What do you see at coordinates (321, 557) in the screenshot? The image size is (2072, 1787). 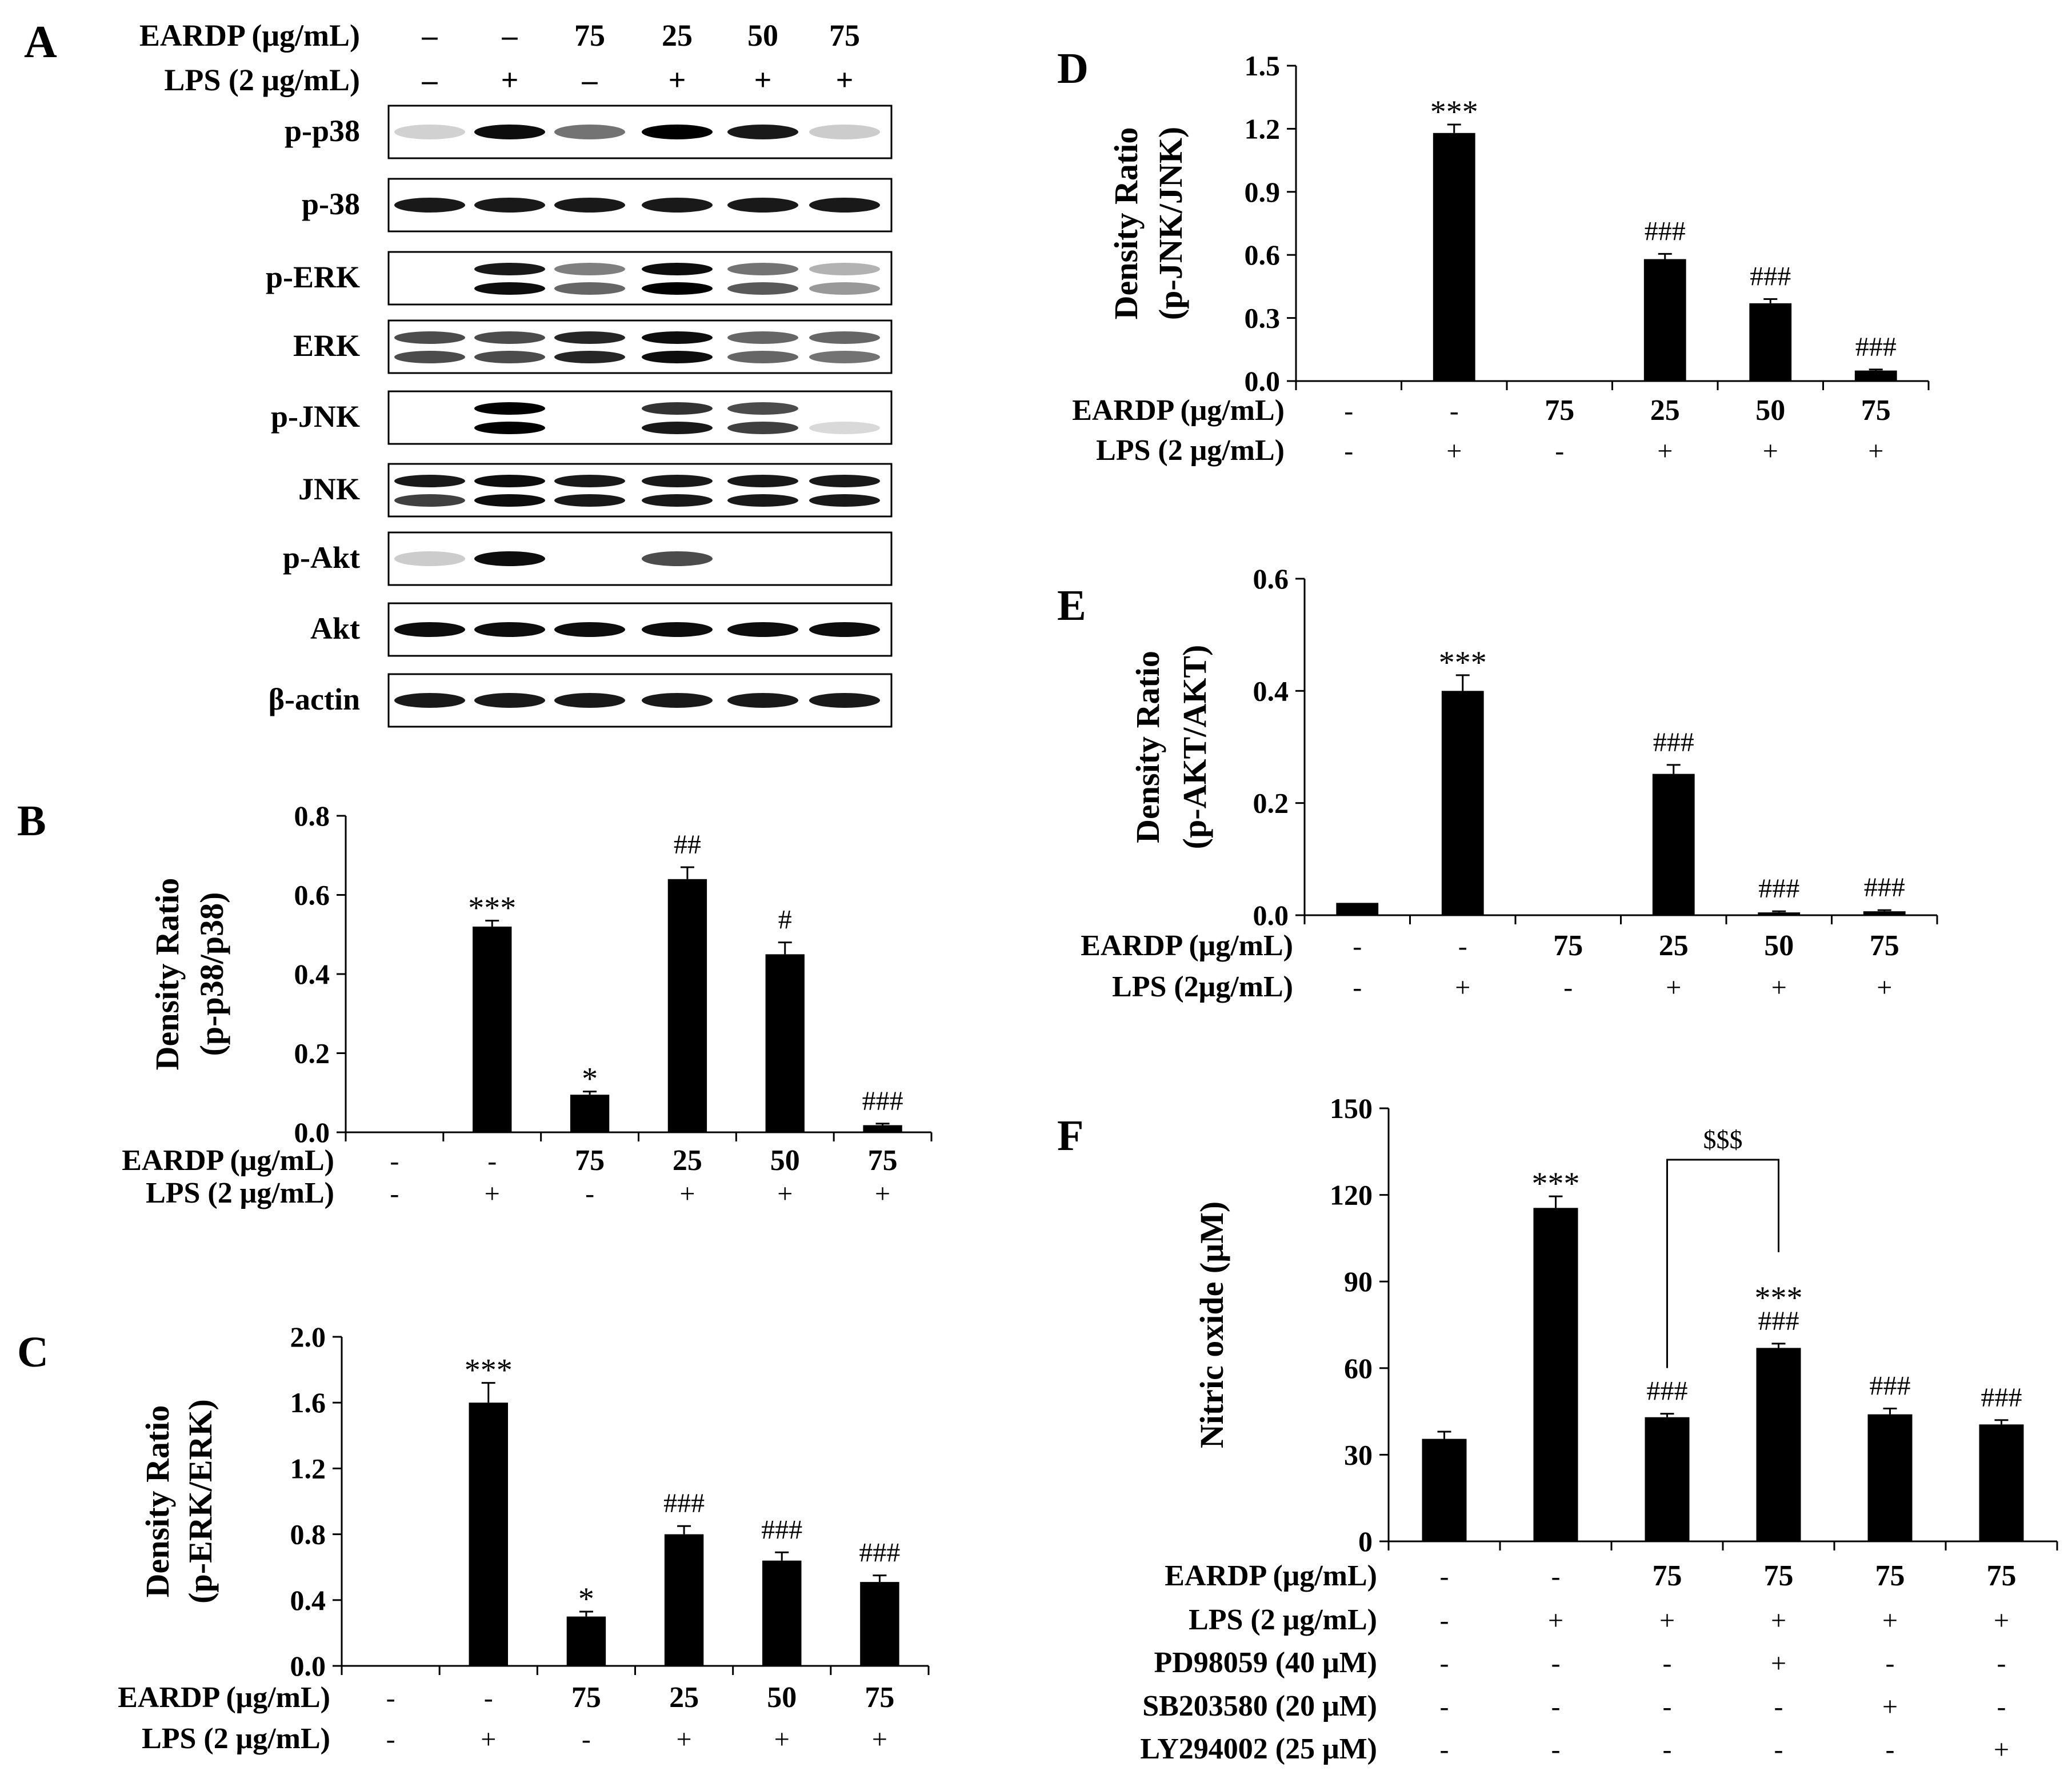 I see `blot-label: p-Akt` at bounding box center [321, 557].